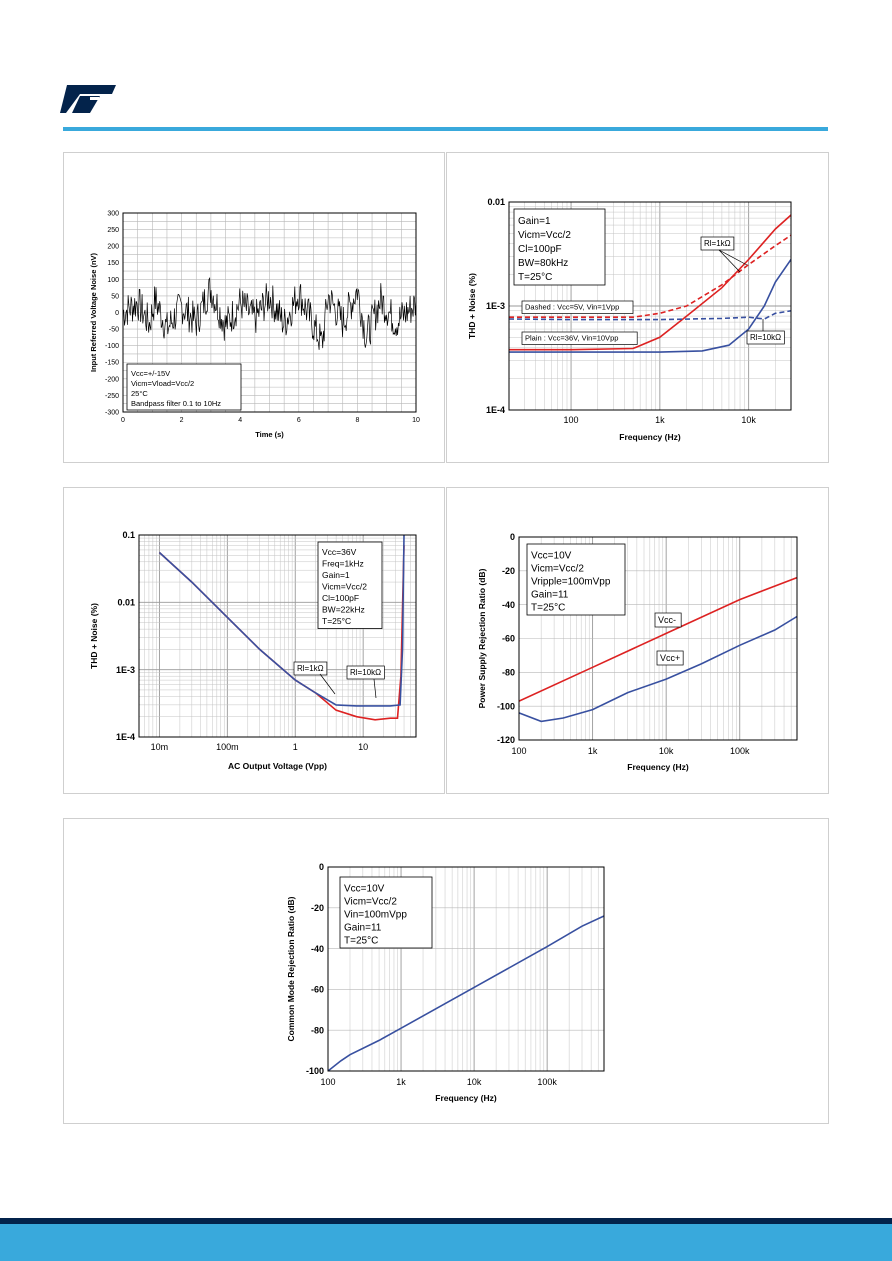 The height and width of the screenshot is (1261, 892). I want to click on psrr-frame, so click(658, 638).